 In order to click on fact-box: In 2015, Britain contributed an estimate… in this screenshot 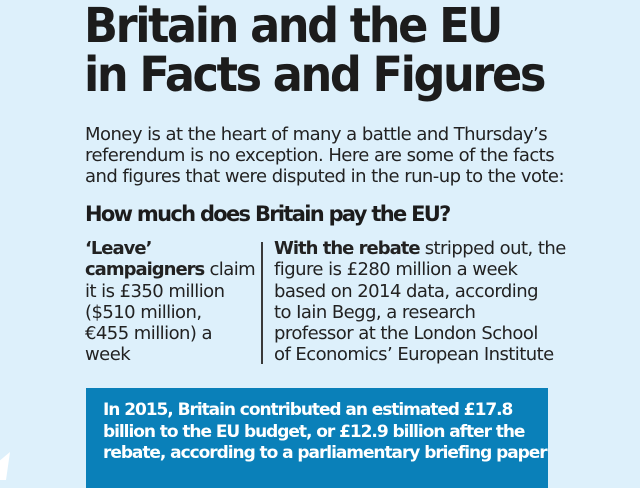, I will do `click(317, 438)`.